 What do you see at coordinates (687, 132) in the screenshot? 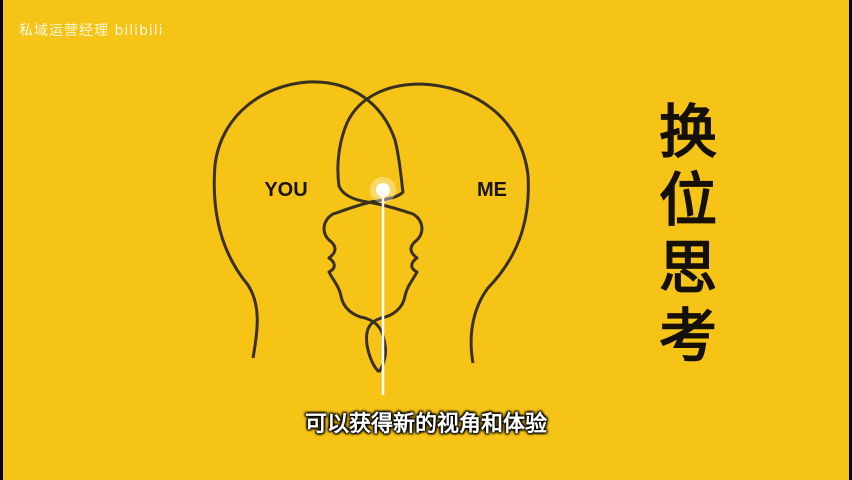
I see `title-char: 换` at bounding box center [687, 132].